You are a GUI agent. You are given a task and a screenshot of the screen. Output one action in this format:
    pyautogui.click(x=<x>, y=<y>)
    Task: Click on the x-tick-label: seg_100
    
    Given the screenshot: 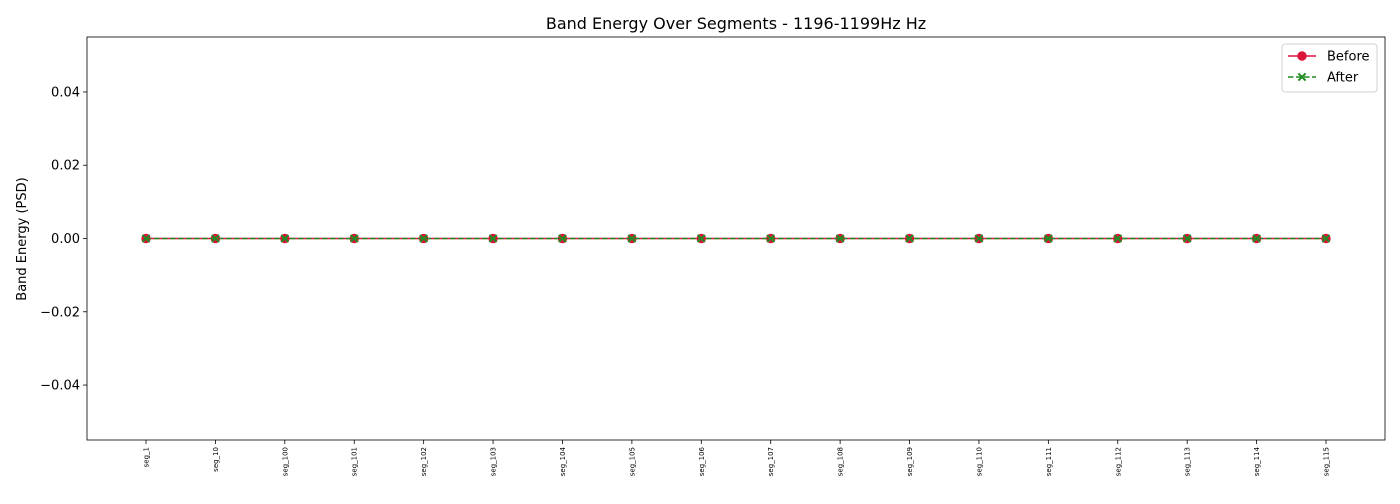 What is the action you would take?
    pyautogui.click(x=285, y=461)
    